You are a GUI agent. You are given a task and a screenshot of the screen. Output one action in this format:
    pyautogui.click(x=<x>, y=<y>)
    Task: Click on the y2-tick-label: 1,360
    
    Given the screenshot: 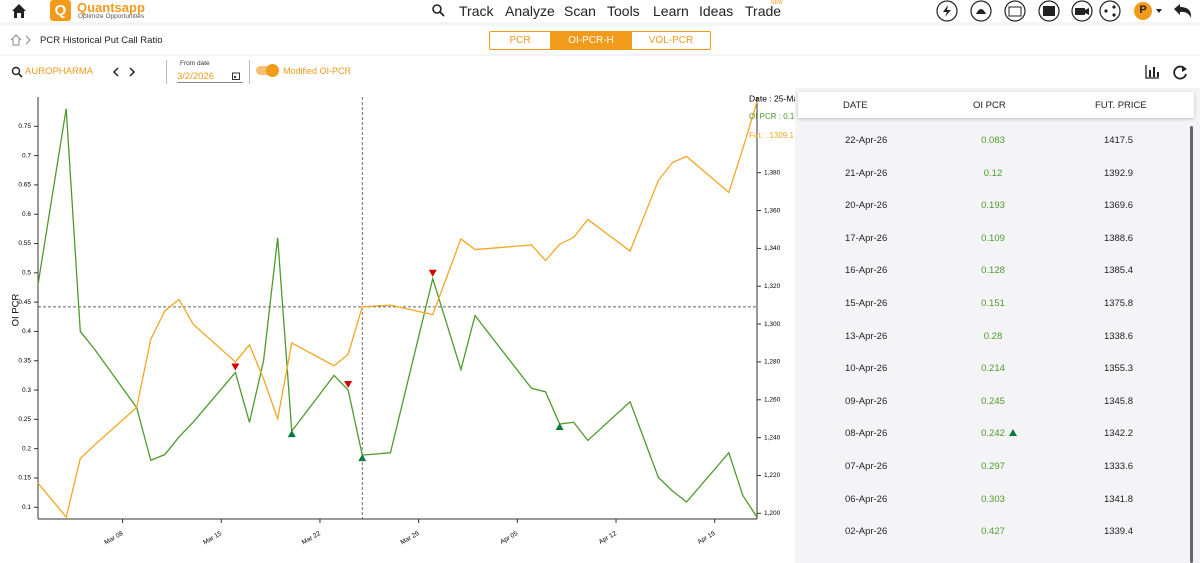 What is the action you would take?
    pyautogui.click(x=772, y=210)
    